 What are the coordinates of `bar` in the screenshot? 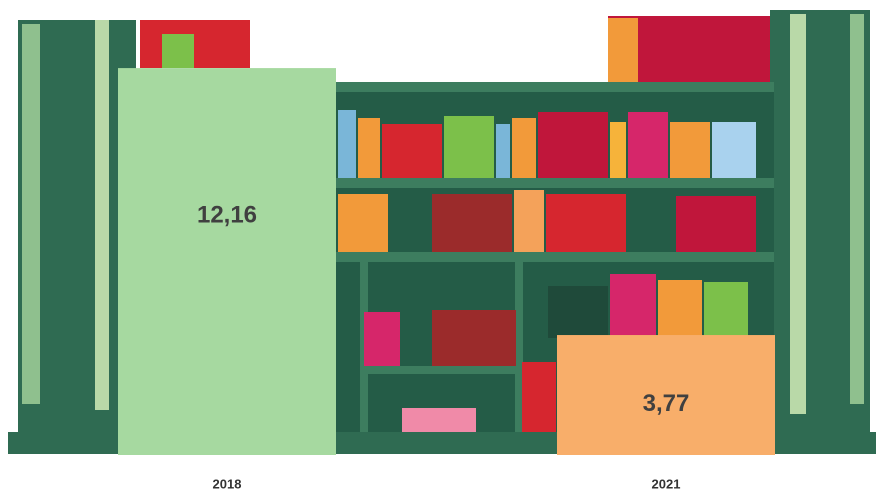 It's located at (666, 395).